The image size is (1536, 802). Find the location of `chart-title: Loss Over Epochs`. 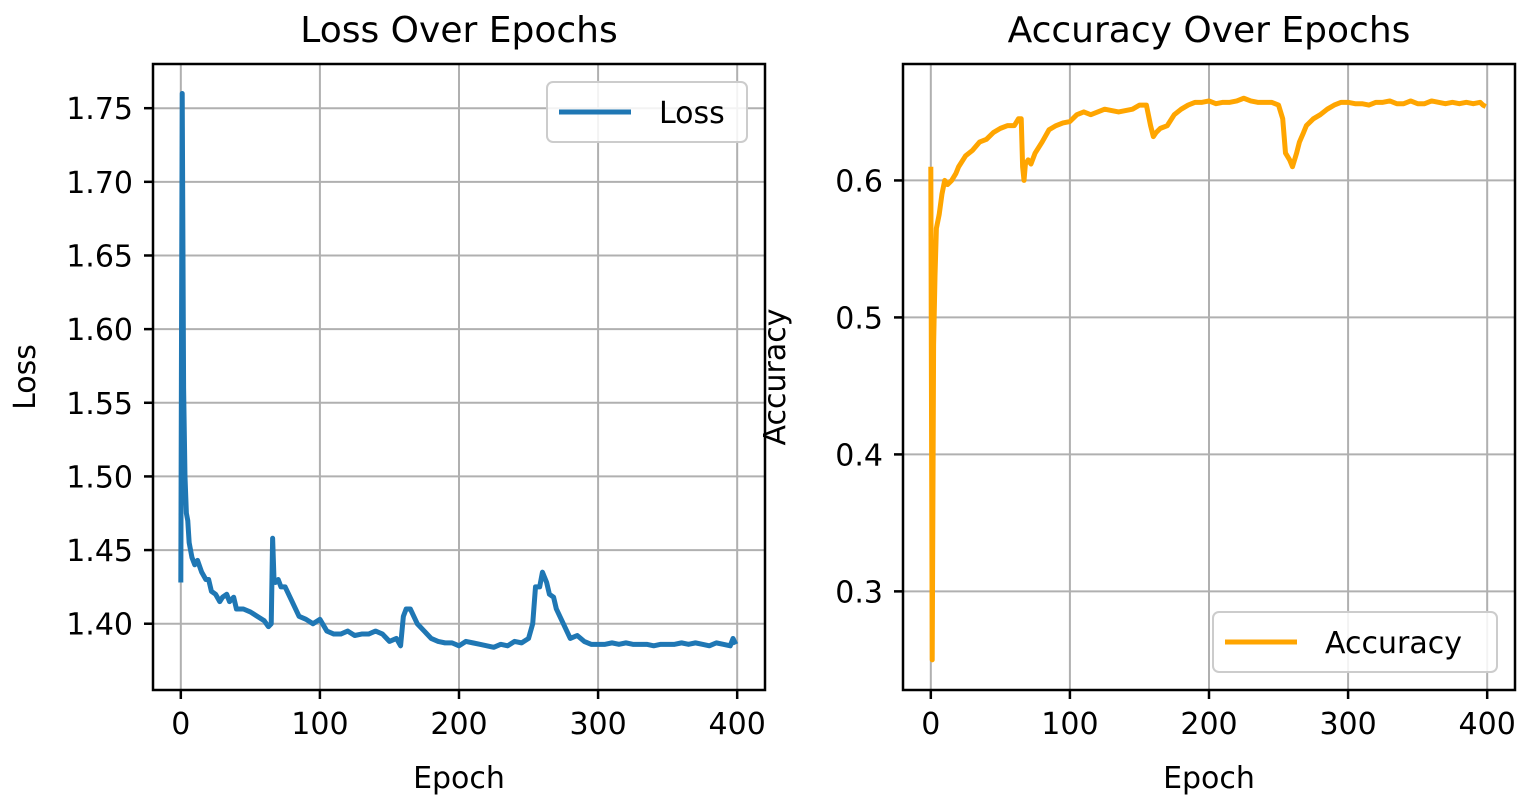

chart-title: Loss Over Epochs is located at coordinates (458, 30).